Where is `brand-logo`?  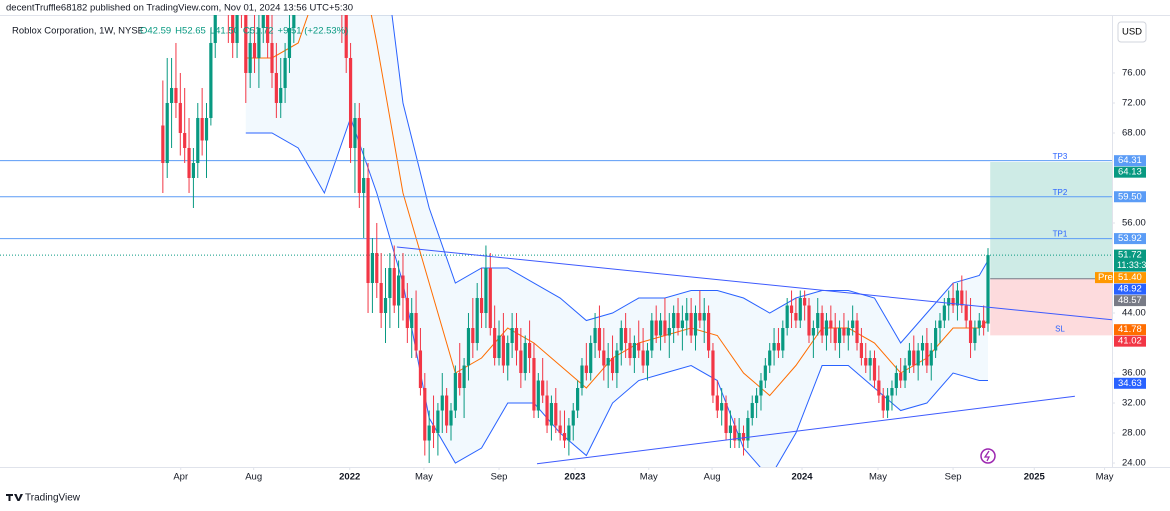 brand-logo is located at coordinates (14, 497).